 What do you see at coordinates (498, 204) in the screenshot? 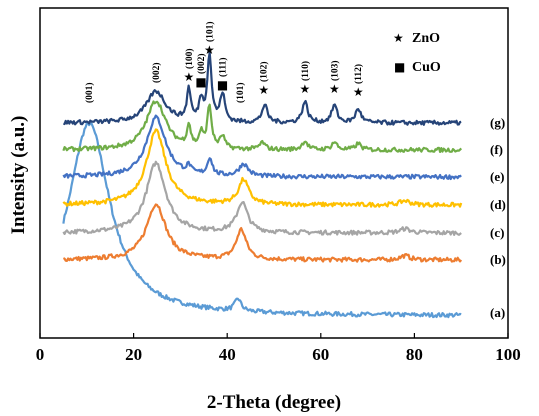
I see `series-label: (d)` at bounding box center [498, 204].